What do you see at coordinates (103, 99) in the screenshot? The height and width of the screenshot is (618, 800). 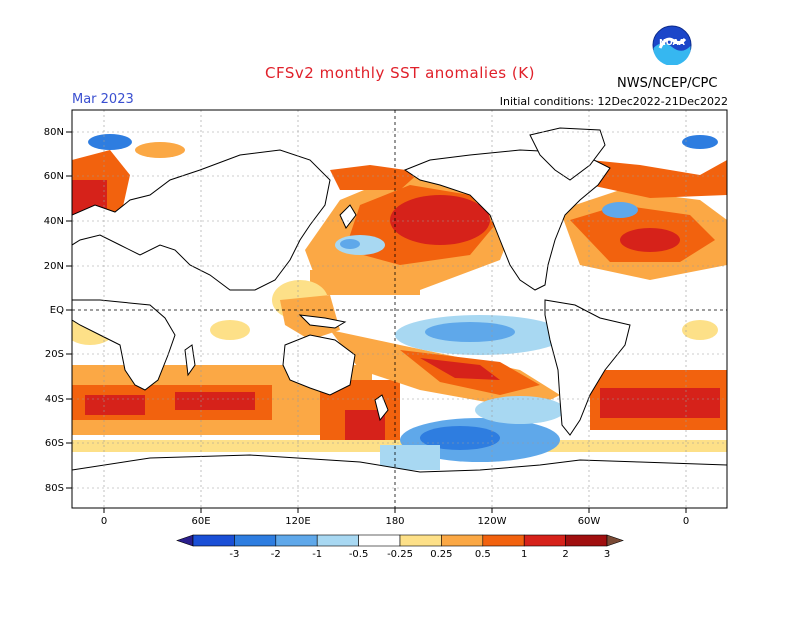 I see `forecast-month: Mar 2023` at bounding box center [103, 99].